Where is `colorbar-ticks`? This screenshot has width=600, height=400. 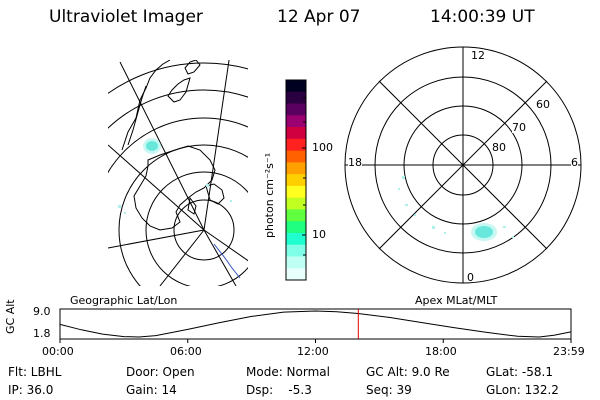
colorbar-ticks is located at coordinates (304, 176).